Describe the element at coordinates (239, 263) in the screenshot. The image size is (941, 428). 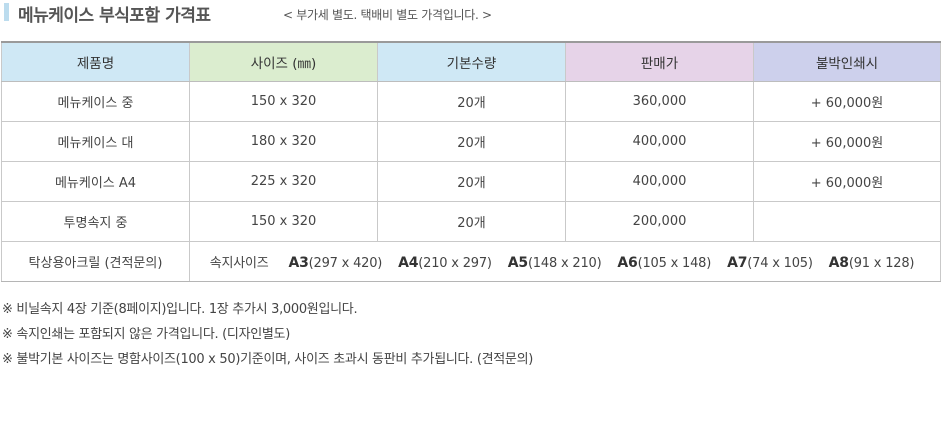
I see `insert-sizes-label: 속지사이즈` at that location.